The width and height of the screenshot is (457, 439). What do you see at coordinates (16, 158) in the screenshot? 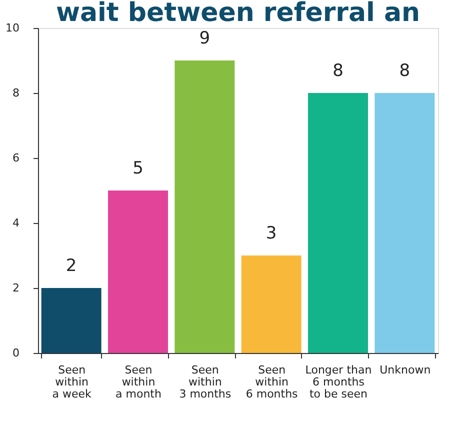
I see `y-tick-label: 6` at bounding box center [16, 158].